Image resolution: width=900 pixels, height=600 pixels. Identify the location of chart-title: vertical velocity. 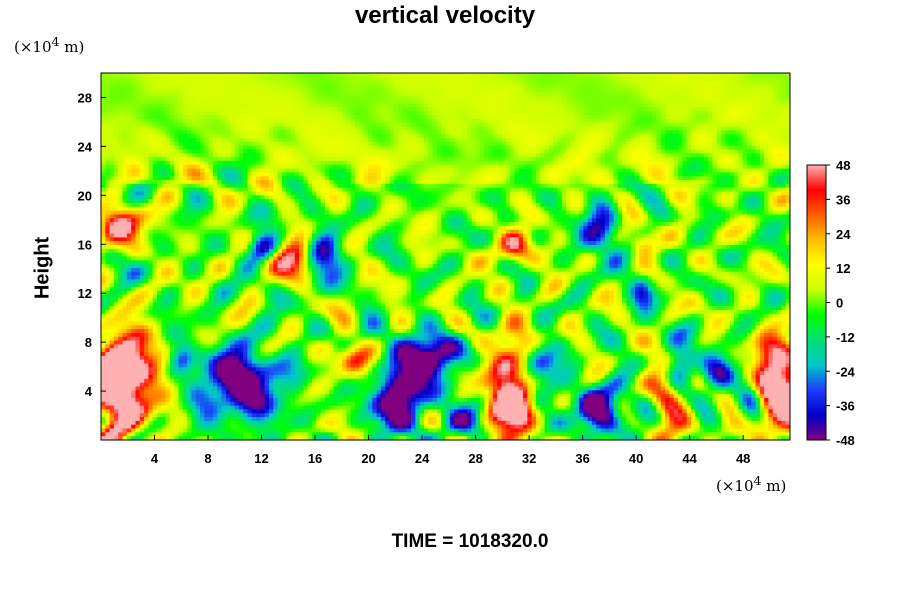
(445, 15).